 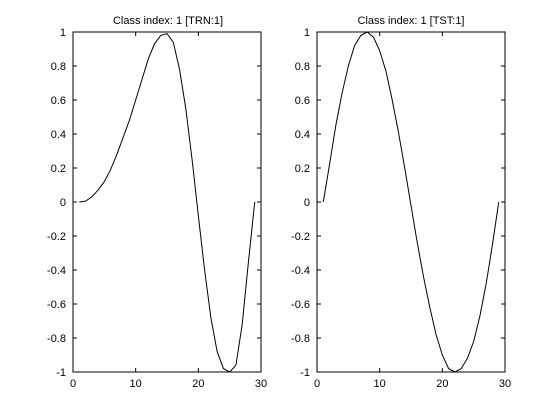 I want to click on left-chart-y-tick-label: -1, so click(x=61, y=373).